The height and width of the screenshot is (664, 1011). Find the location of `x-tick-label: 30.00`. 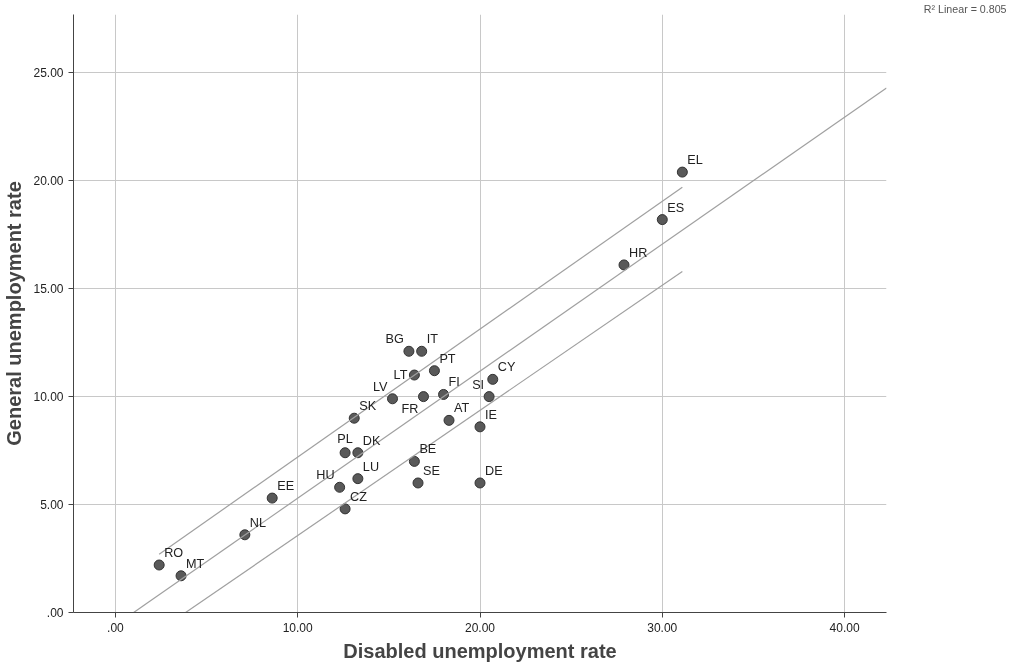

x-tick-label: 30.00 is located at coordinates (662, 627).